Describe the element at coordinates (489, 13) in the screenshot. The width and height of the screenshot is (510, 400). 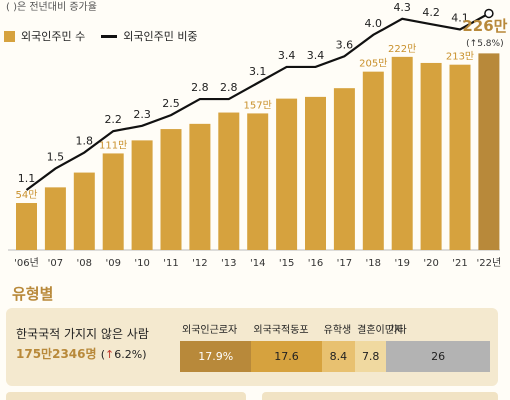
I see `line-point` at that location.